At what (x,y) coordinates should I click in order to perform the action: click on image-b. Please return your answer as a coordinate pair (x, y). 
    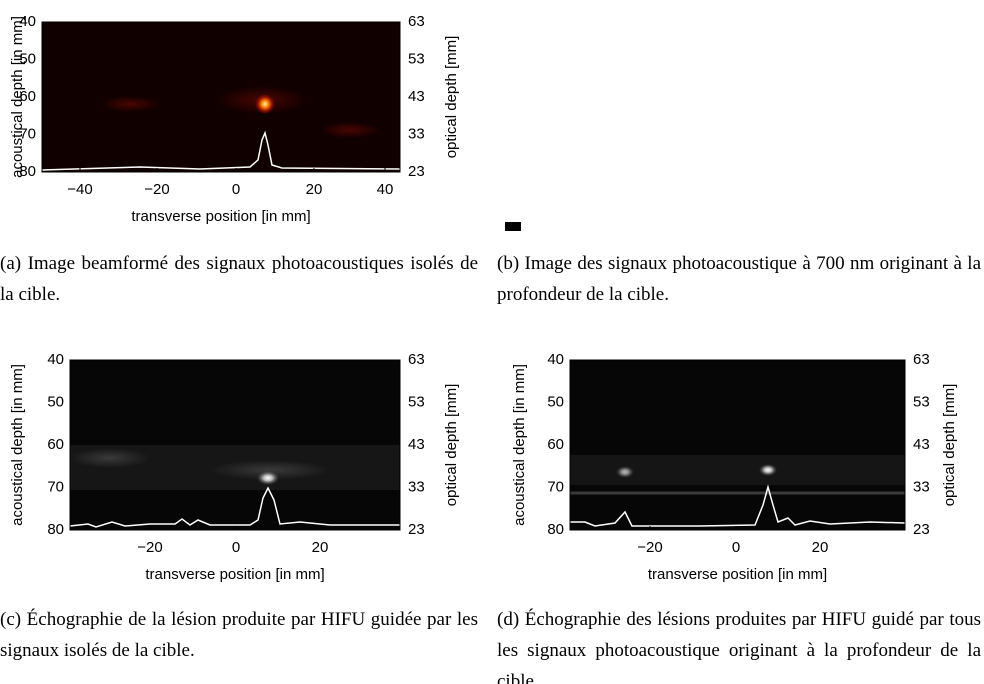
    Looking at the image, I should click on (513, 226).